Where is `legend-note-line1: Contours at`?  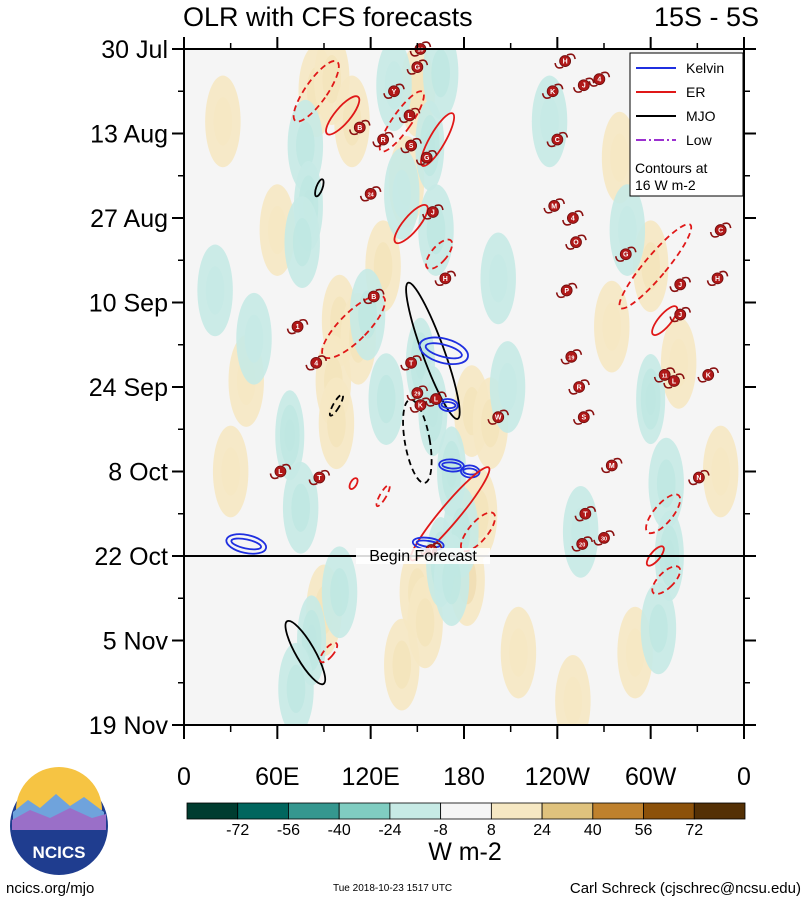
legend-note-line1: Contours at is located at coordinates (671, 168).